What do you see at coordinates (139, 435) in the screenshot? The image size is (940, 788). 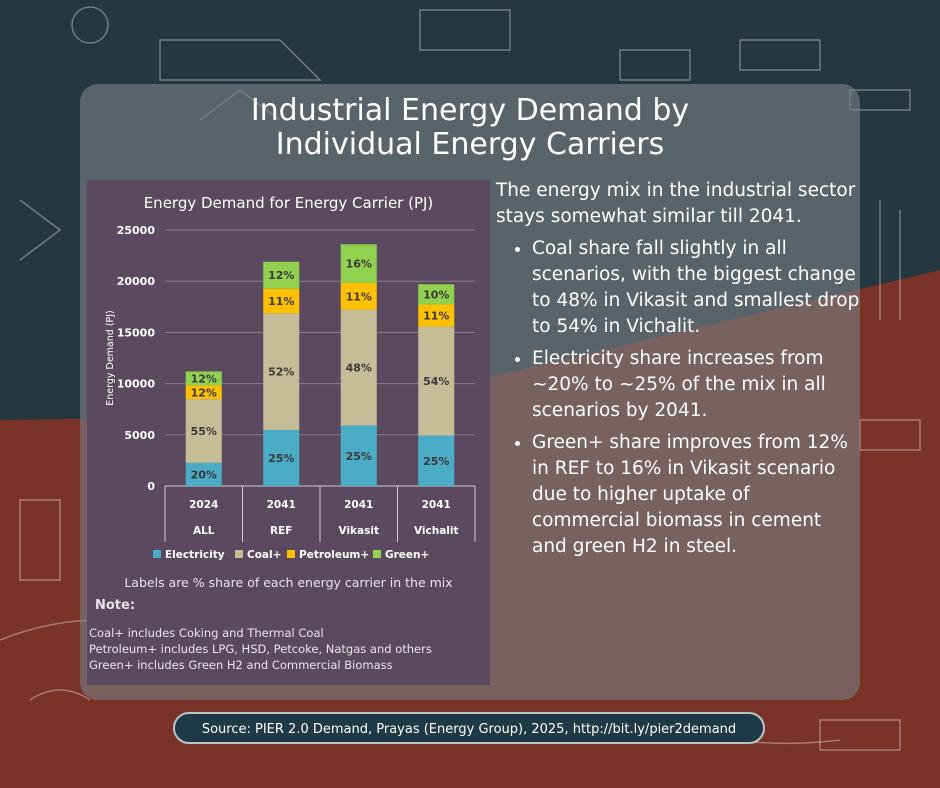 I see `y-tick-label: 5000` at bounding box center [139, 435].